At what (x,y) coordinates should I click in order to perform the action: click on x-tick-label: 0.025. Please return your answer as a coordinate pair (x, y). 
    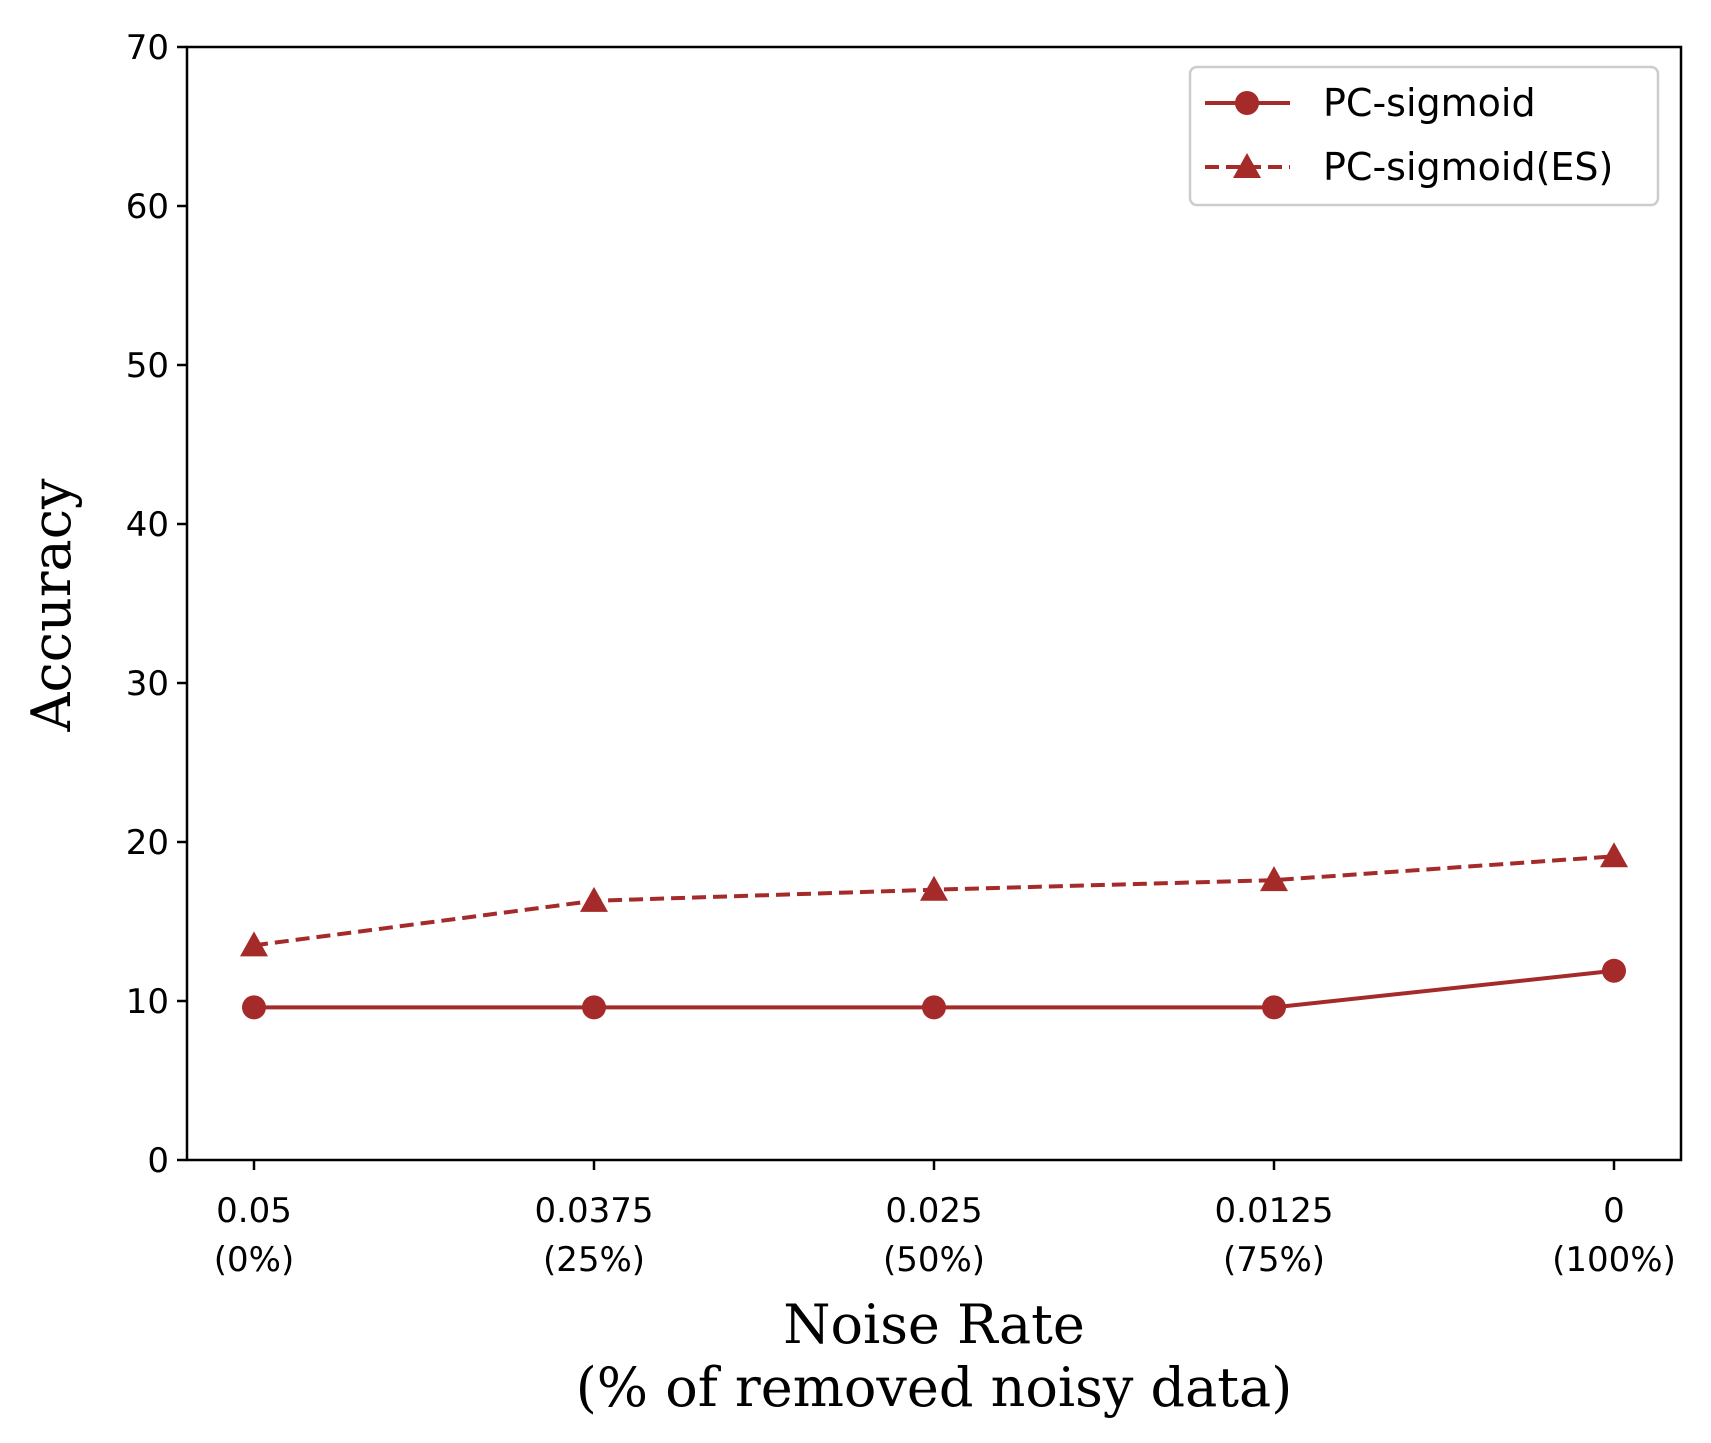
    Looking at the image, I should click on (933, 1211).